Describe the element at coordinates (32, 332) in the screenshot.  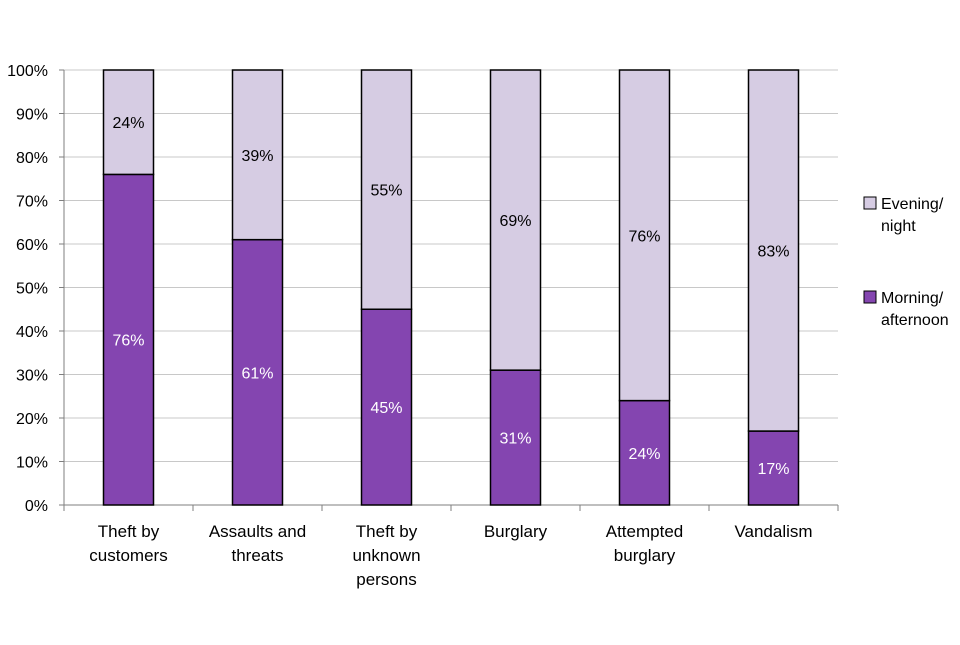
I see `y-tick-label: 40%` at that location.